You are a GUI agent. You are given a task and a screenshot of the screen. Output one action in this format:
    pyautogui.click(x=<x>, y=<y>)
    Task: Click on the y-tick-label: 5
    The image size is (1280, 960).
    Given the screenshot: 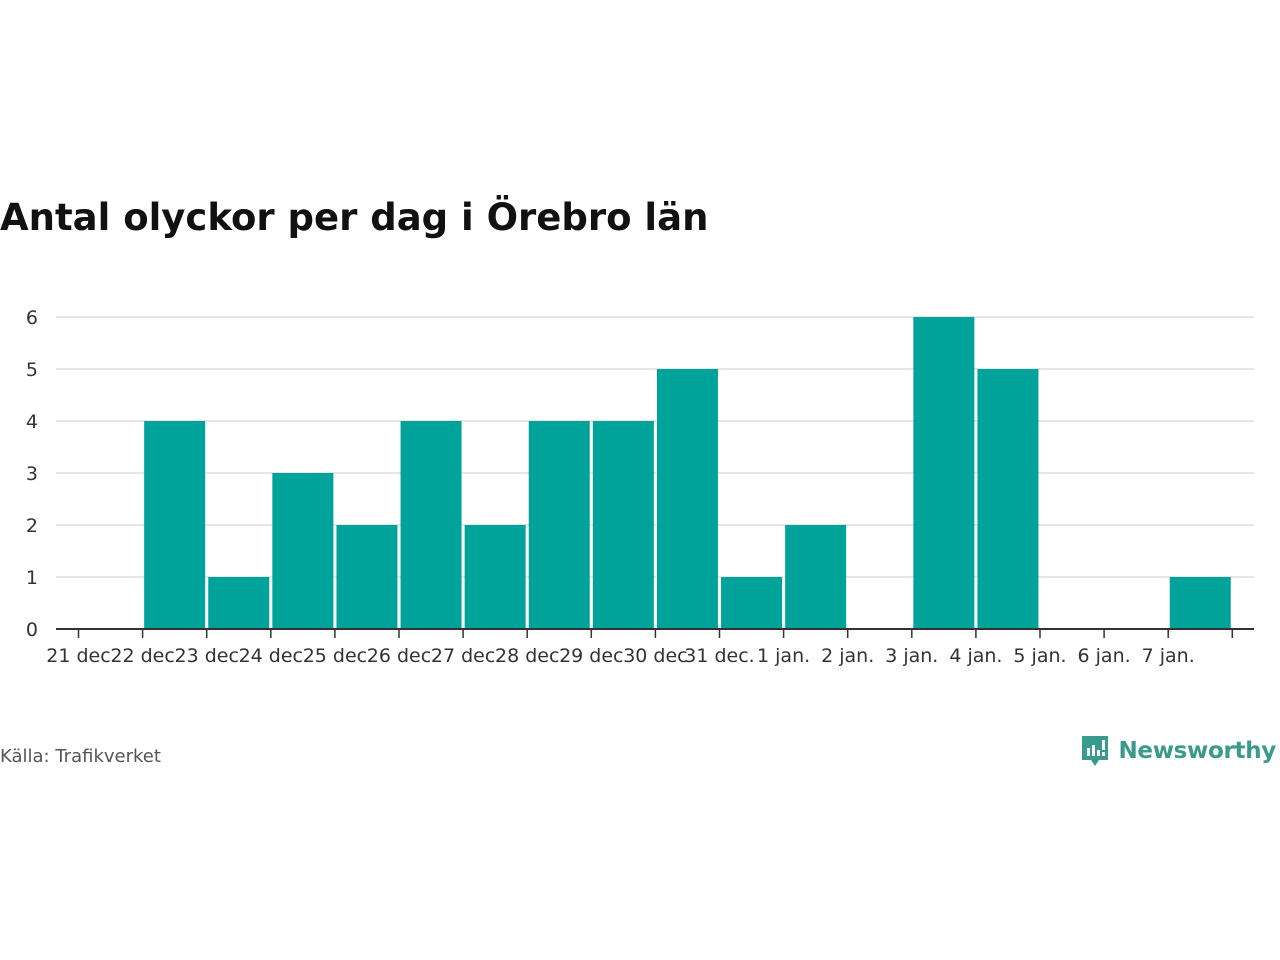 What is the action you would take?
    pyautogui.click(x=32, y=370)
    